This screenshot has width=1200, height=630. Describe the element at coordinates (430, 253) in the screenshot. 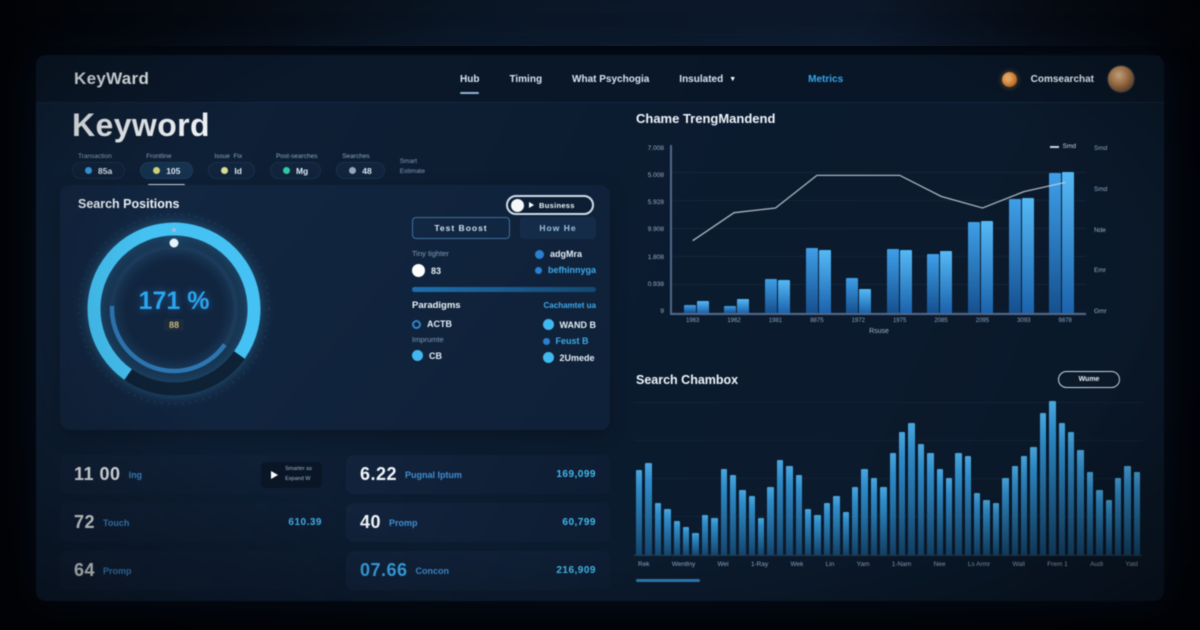

I see `stat-caption: Tiny tighter` at that location.